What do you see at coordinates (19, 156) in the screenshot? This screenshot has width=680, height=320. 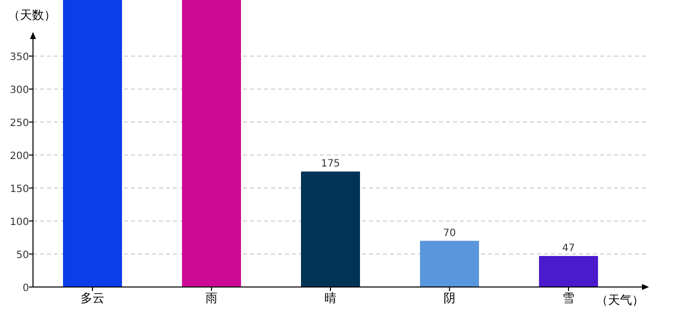 I see `y-tick-label: 200` at bounding box center [19, 156].